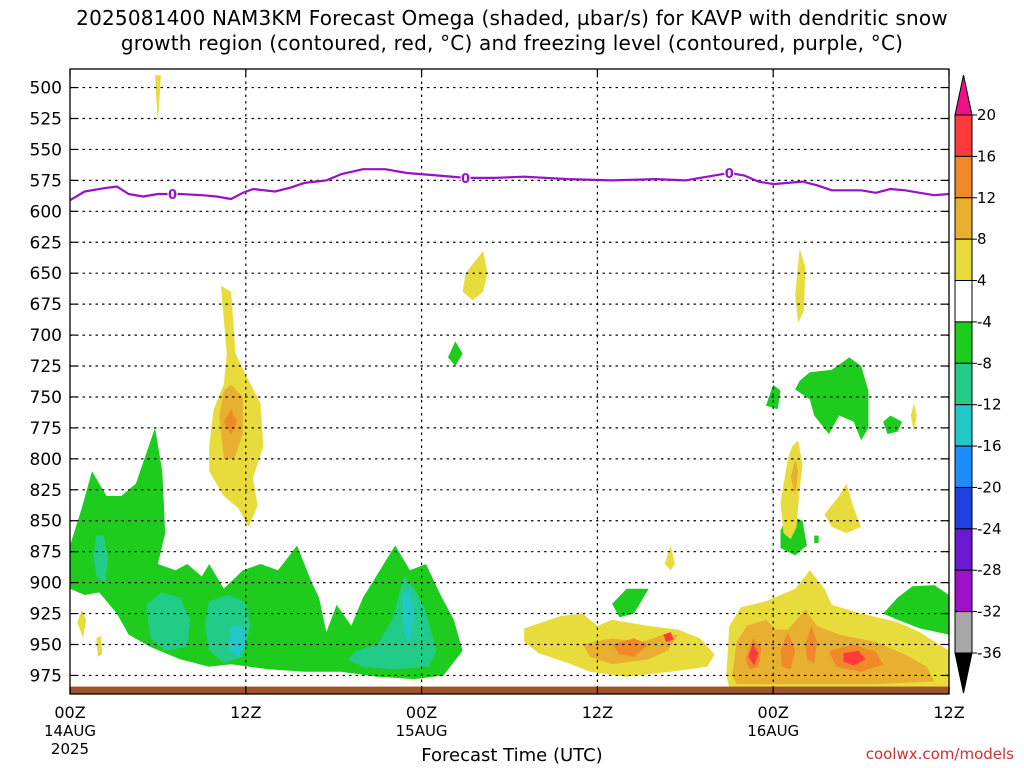 The image size is (1024, 768). I want to click on colorbar-label-8: -16, so click(989, 446).